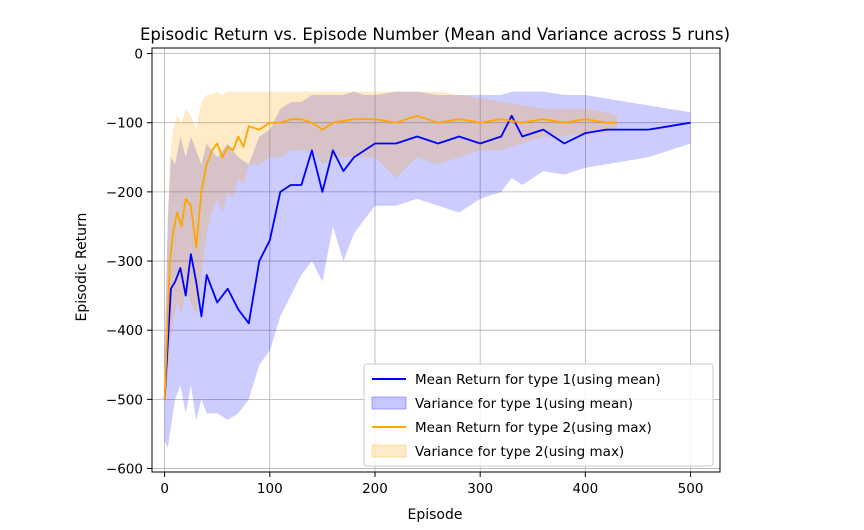 The height and width of the screenshot is (530, 864). I want to click on y-tick-label: −100, so click(124, 124).